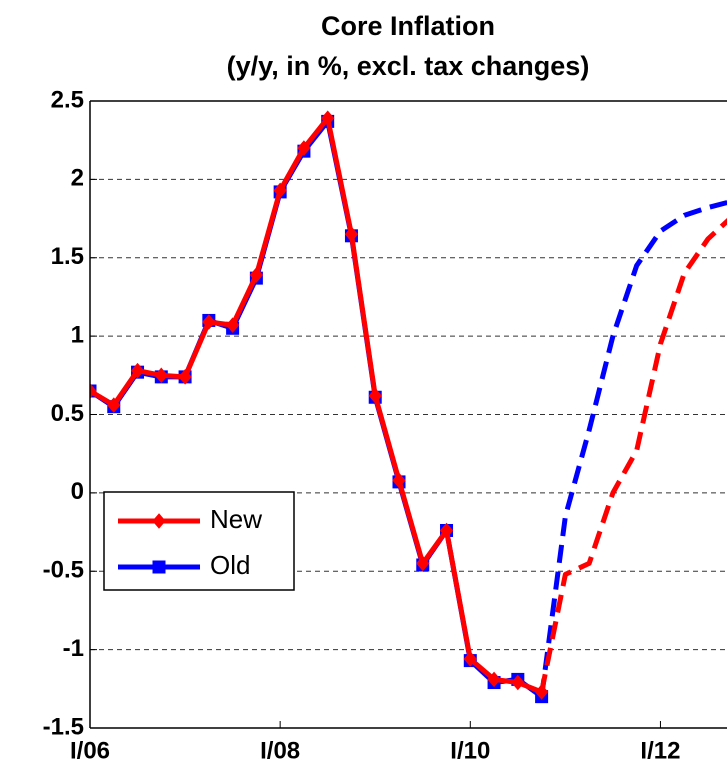 The height and width of the screenshot is (770, 727). What do you see at coordinates (660, 750) in the screenshot?
I see `x-tick-label: I/12` at bounding box center [660, 750].